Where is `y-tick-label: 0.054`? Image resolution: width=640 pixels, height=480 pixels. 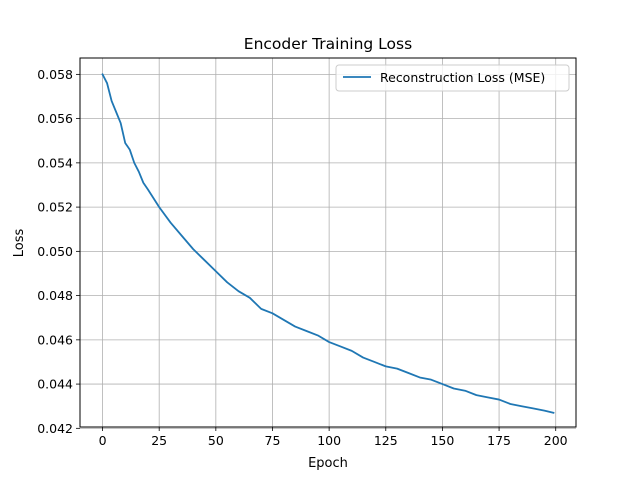 y-tick-label: 0.054 is located at coordinates (55, 162).